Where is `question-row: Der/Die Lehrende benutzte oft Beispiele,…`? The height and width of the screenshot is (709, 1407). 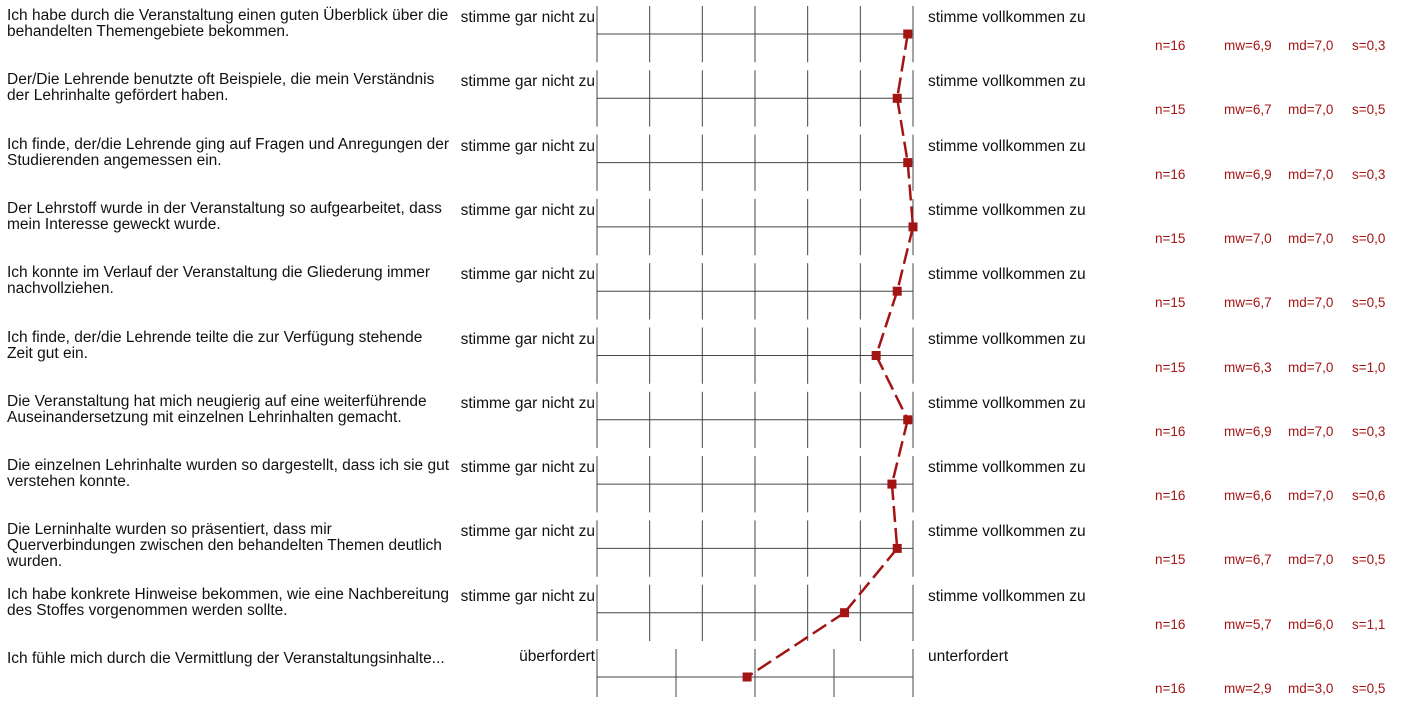
question-row: Der/Die Lehrende benutzte oft Beispiele,… is located at coordinates (703, 98).